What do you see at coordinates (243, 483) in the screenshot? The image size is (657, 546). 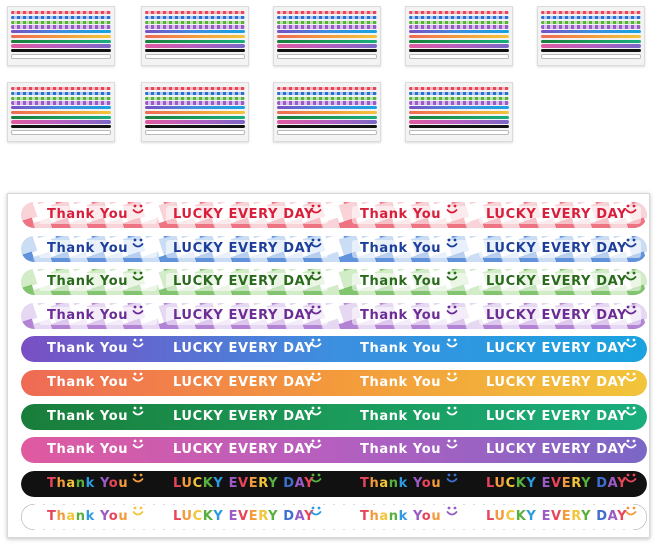 I see `rainbow-letter: V` at bounding box center [243, 483].